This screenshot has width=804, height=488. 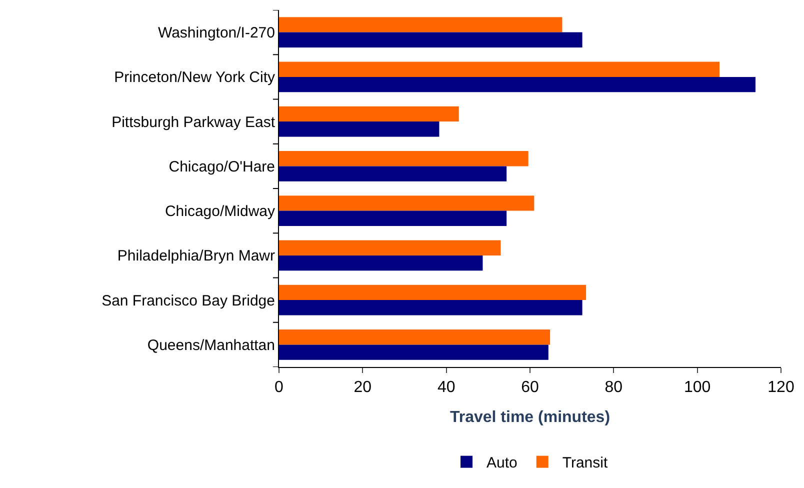 I want to click on y-tick-label: Washington/I-270, so click(x=216, y=33).